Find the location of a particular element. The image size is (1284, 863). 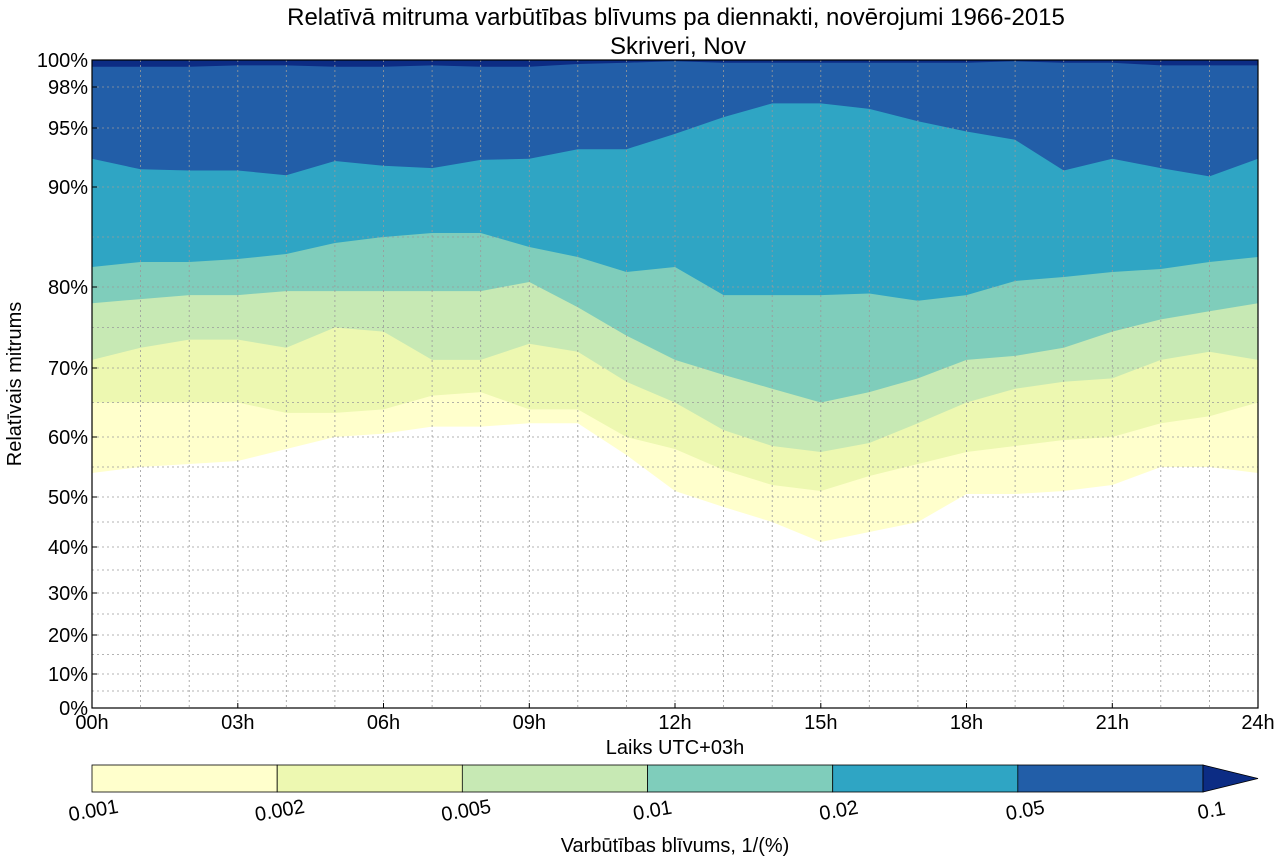

colorbar-tick-label: 0.001 is located at coordinates (93, 811).